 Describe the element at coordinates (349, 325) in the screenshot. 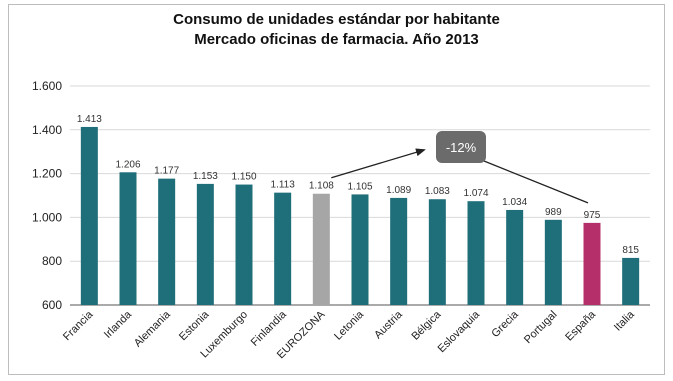

I see `x-tick-label: Letonia` at that location.